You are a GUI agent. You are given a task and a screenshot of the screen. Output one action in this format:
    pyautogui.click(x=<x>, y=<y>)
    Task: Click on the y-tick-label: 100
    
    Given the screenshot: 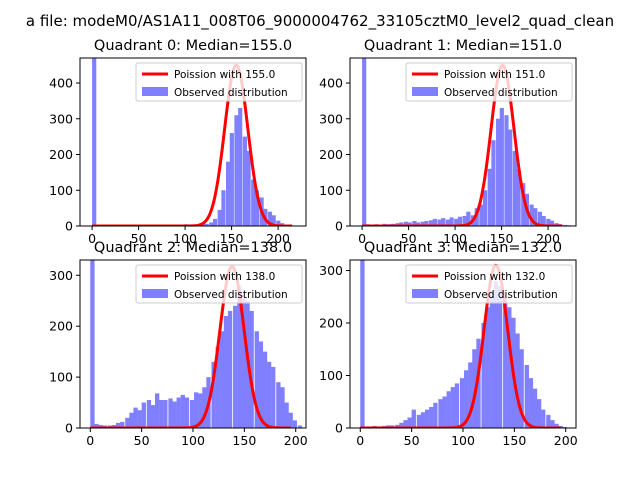 What is the action you would take?
    pyautogui.click(x=331, y=190)
    